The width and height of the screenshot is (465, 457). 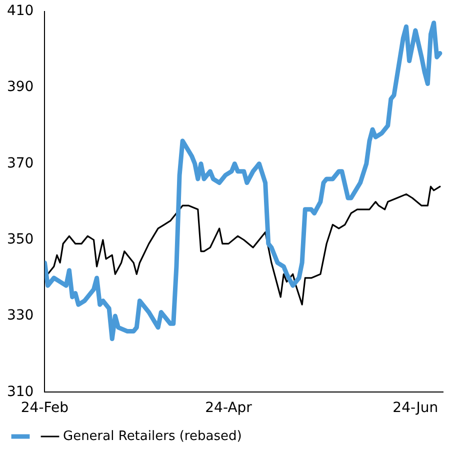 I want to click on y-tick-label: 410, so click(x=20, y=11).